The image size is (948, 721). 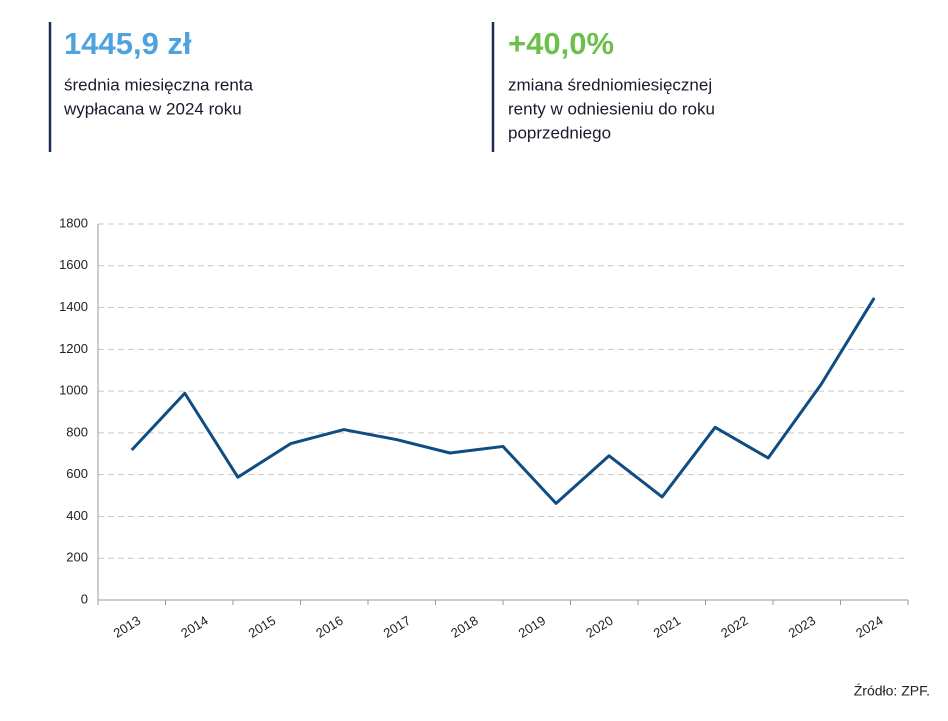 I want to click on y-tick-label: 200, so click(x=77, y=557).